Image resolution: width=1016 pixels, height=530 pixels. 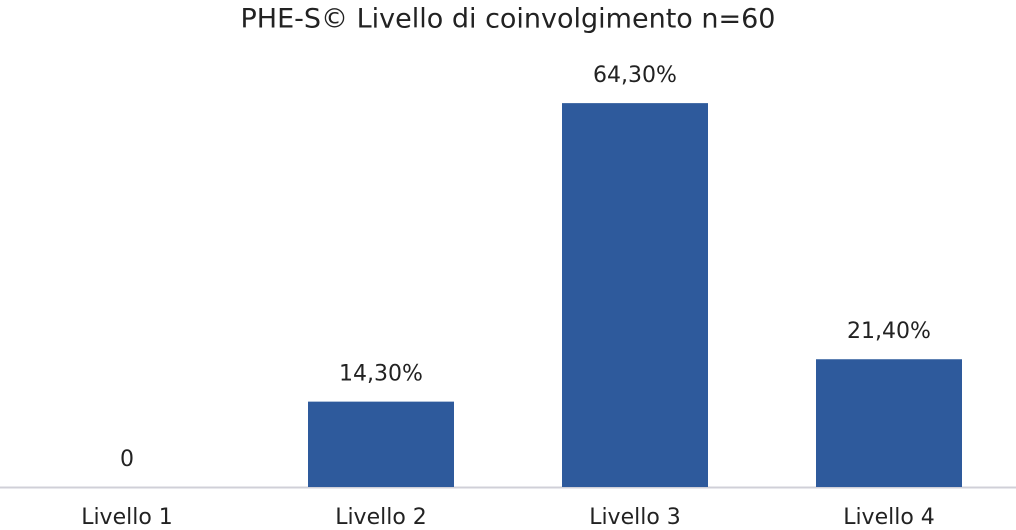 I want to click on data-label: 0, so click(x=127, y=459).